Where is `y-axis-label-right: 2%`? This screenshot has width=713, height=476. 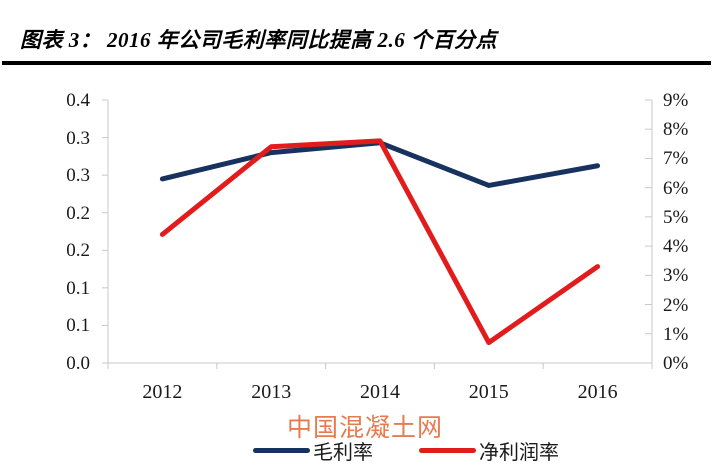
y-axis-label-right: 2% is located at coordinates (676, 305).